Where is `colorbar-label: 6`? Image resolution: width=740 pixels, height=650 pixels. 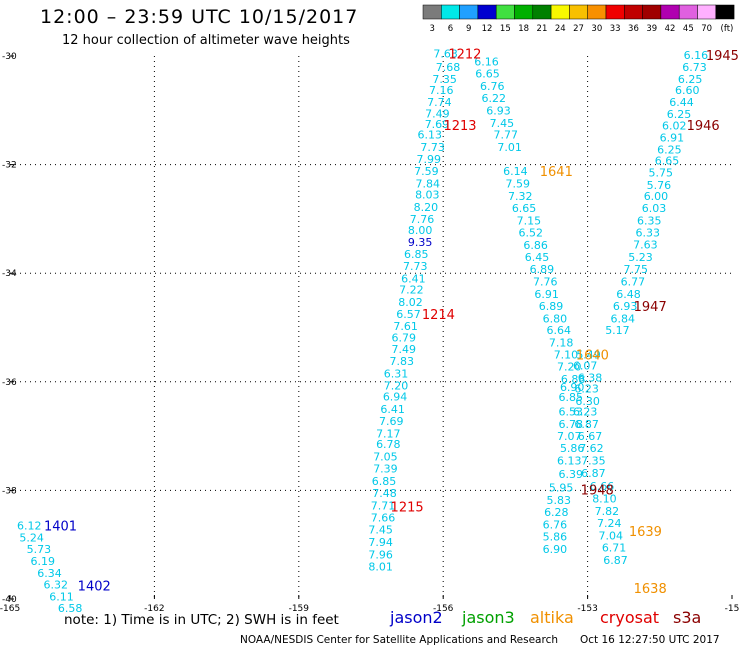
colorbar-label: 6 is located at coordinates (450, 29).